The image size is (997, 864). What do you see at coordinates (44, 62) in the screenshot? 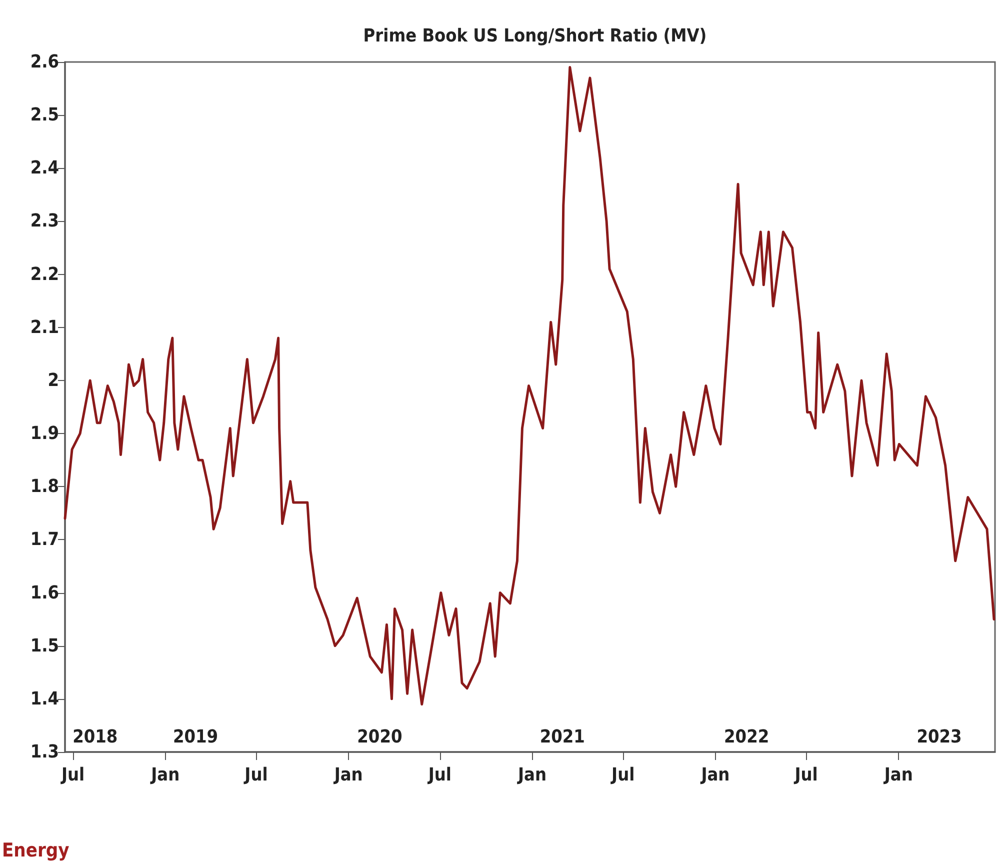
I see `y-tick-label: 2.6` at bounding box center [44, 62].